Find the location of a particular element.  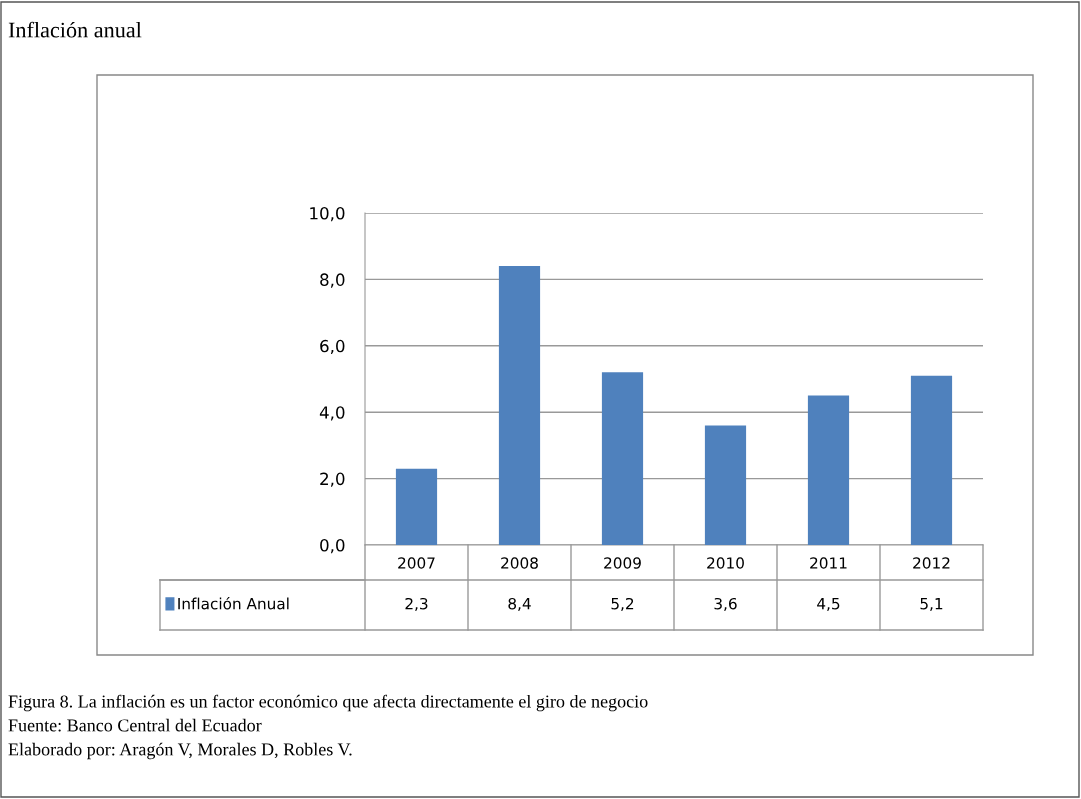

data-label: 5,1 is located at coordinates (931, 604).